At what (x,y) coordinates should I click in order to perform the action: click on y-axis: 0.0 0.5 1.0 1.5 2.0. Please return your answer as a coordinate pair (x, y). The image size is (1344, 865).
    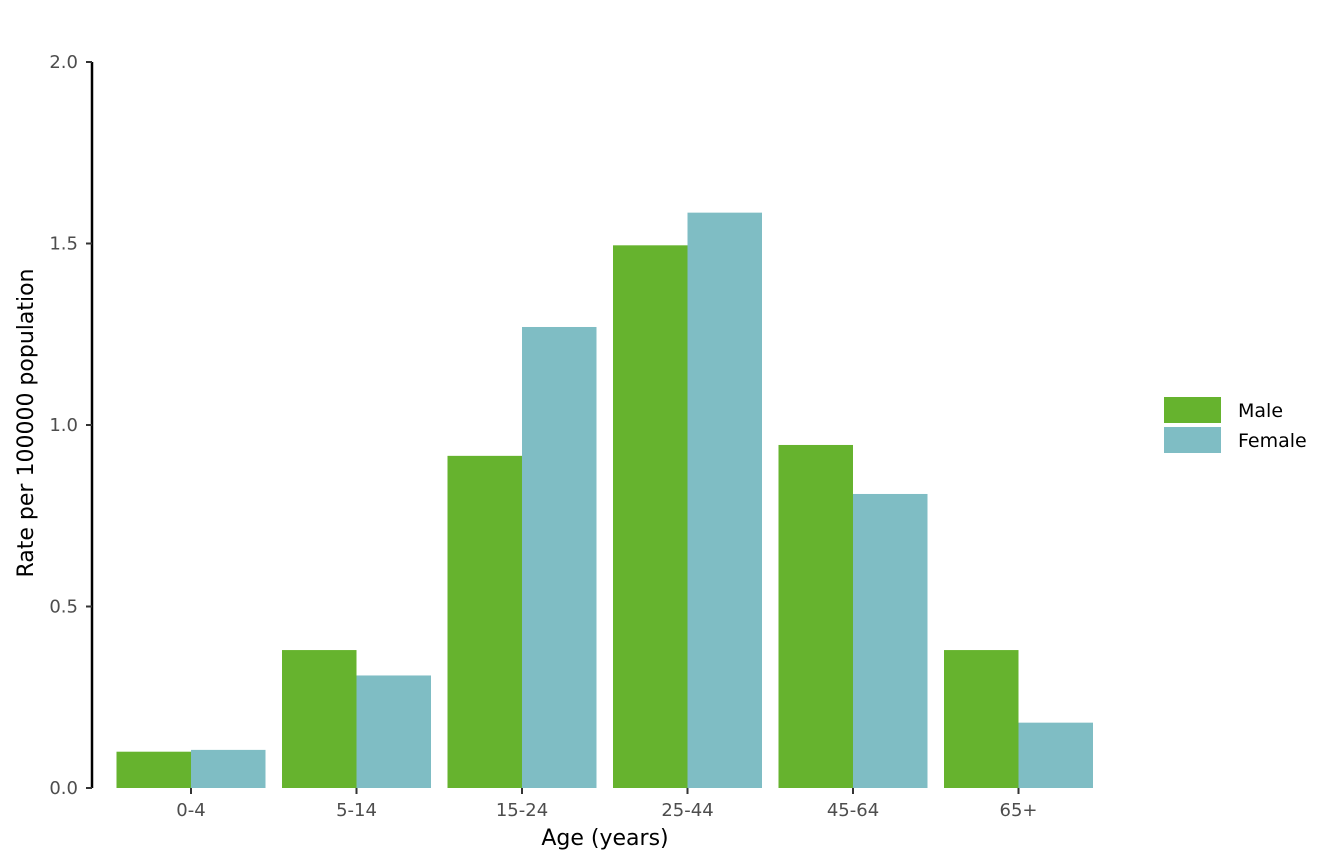
    Looking at the image, I should click on (71, 425).